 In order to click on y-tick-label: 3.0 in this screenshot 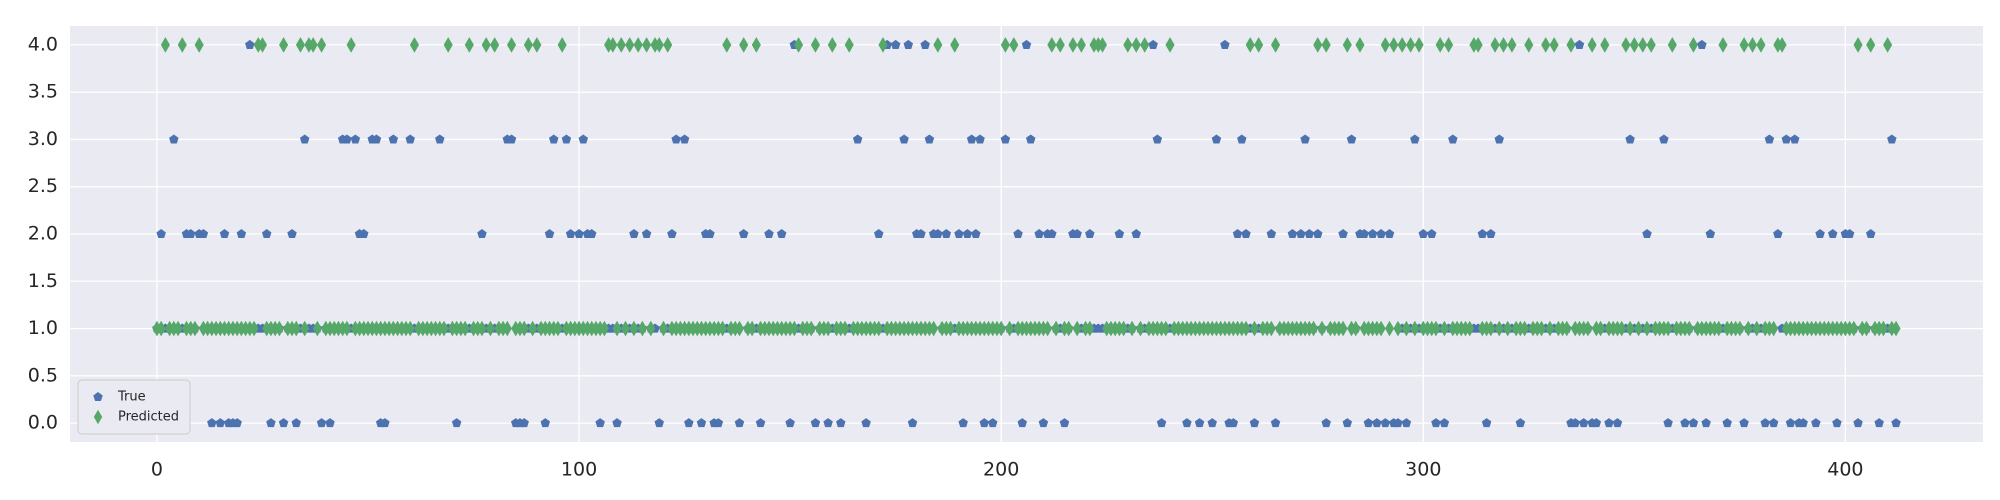, I will do `click(43, 139)`.